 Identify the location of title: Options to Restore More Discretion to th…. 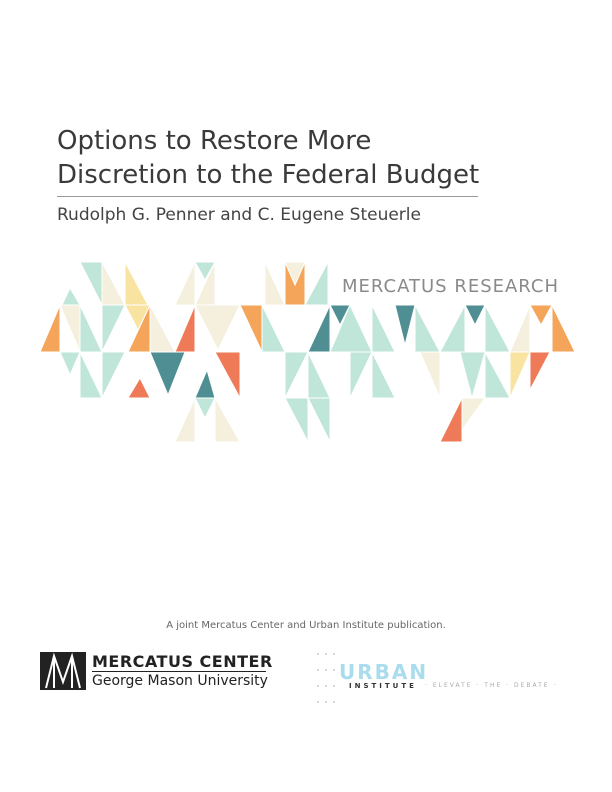
(268, 158).